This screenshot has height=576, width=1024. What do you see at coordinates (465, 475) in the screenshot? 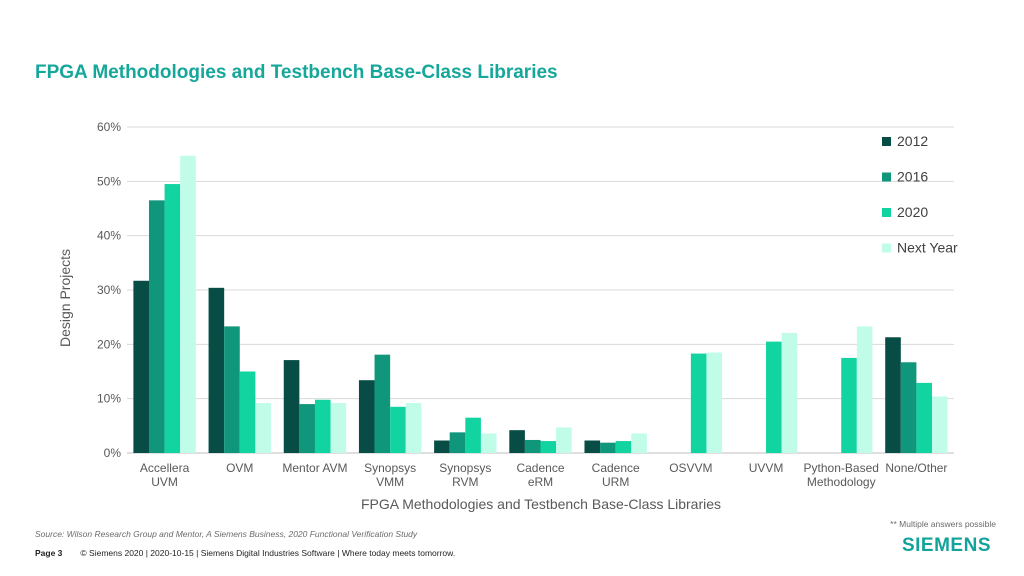
I see `x-tick-label: Synopsys RVM` at bounding box center [465, 475].